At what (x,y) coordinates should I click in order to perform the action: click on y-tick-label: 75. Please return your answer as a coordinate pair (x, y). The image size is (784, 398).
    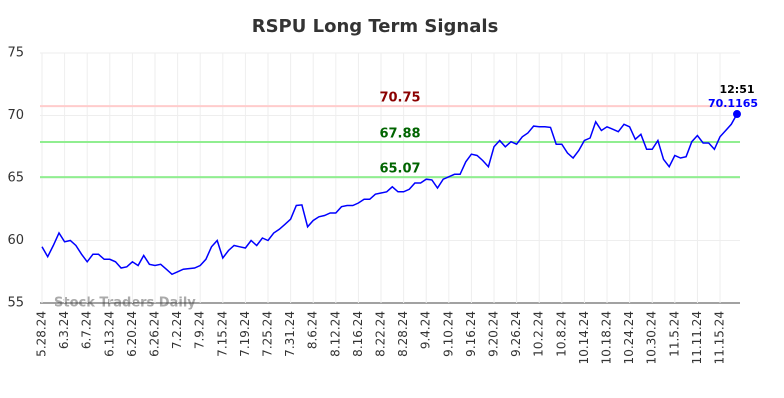
    Looking at the image, I should click on (15, 53).